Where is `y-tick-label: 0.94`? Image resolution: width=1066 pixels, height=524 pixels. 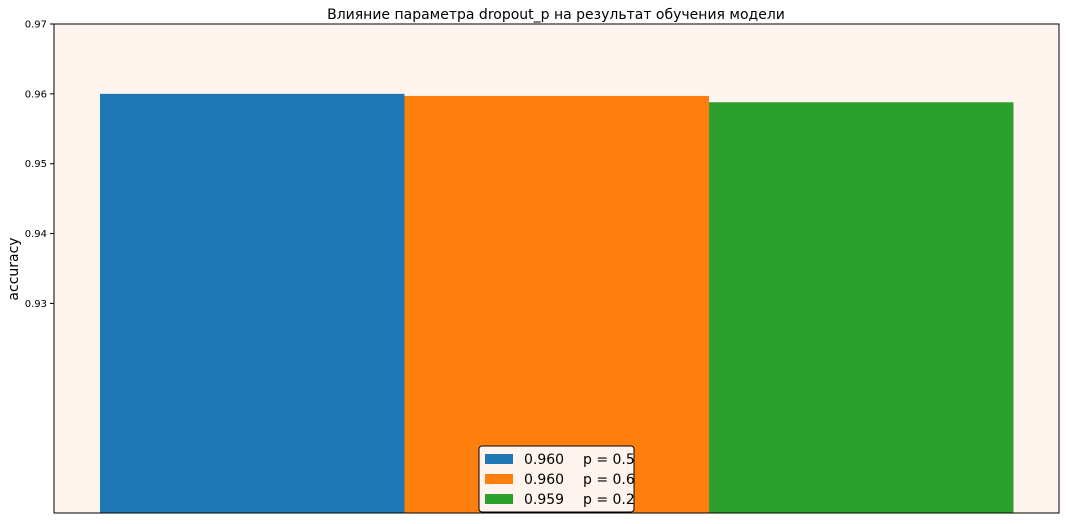
y-tick-label: 0.94 is located at coordinates (36, 234).